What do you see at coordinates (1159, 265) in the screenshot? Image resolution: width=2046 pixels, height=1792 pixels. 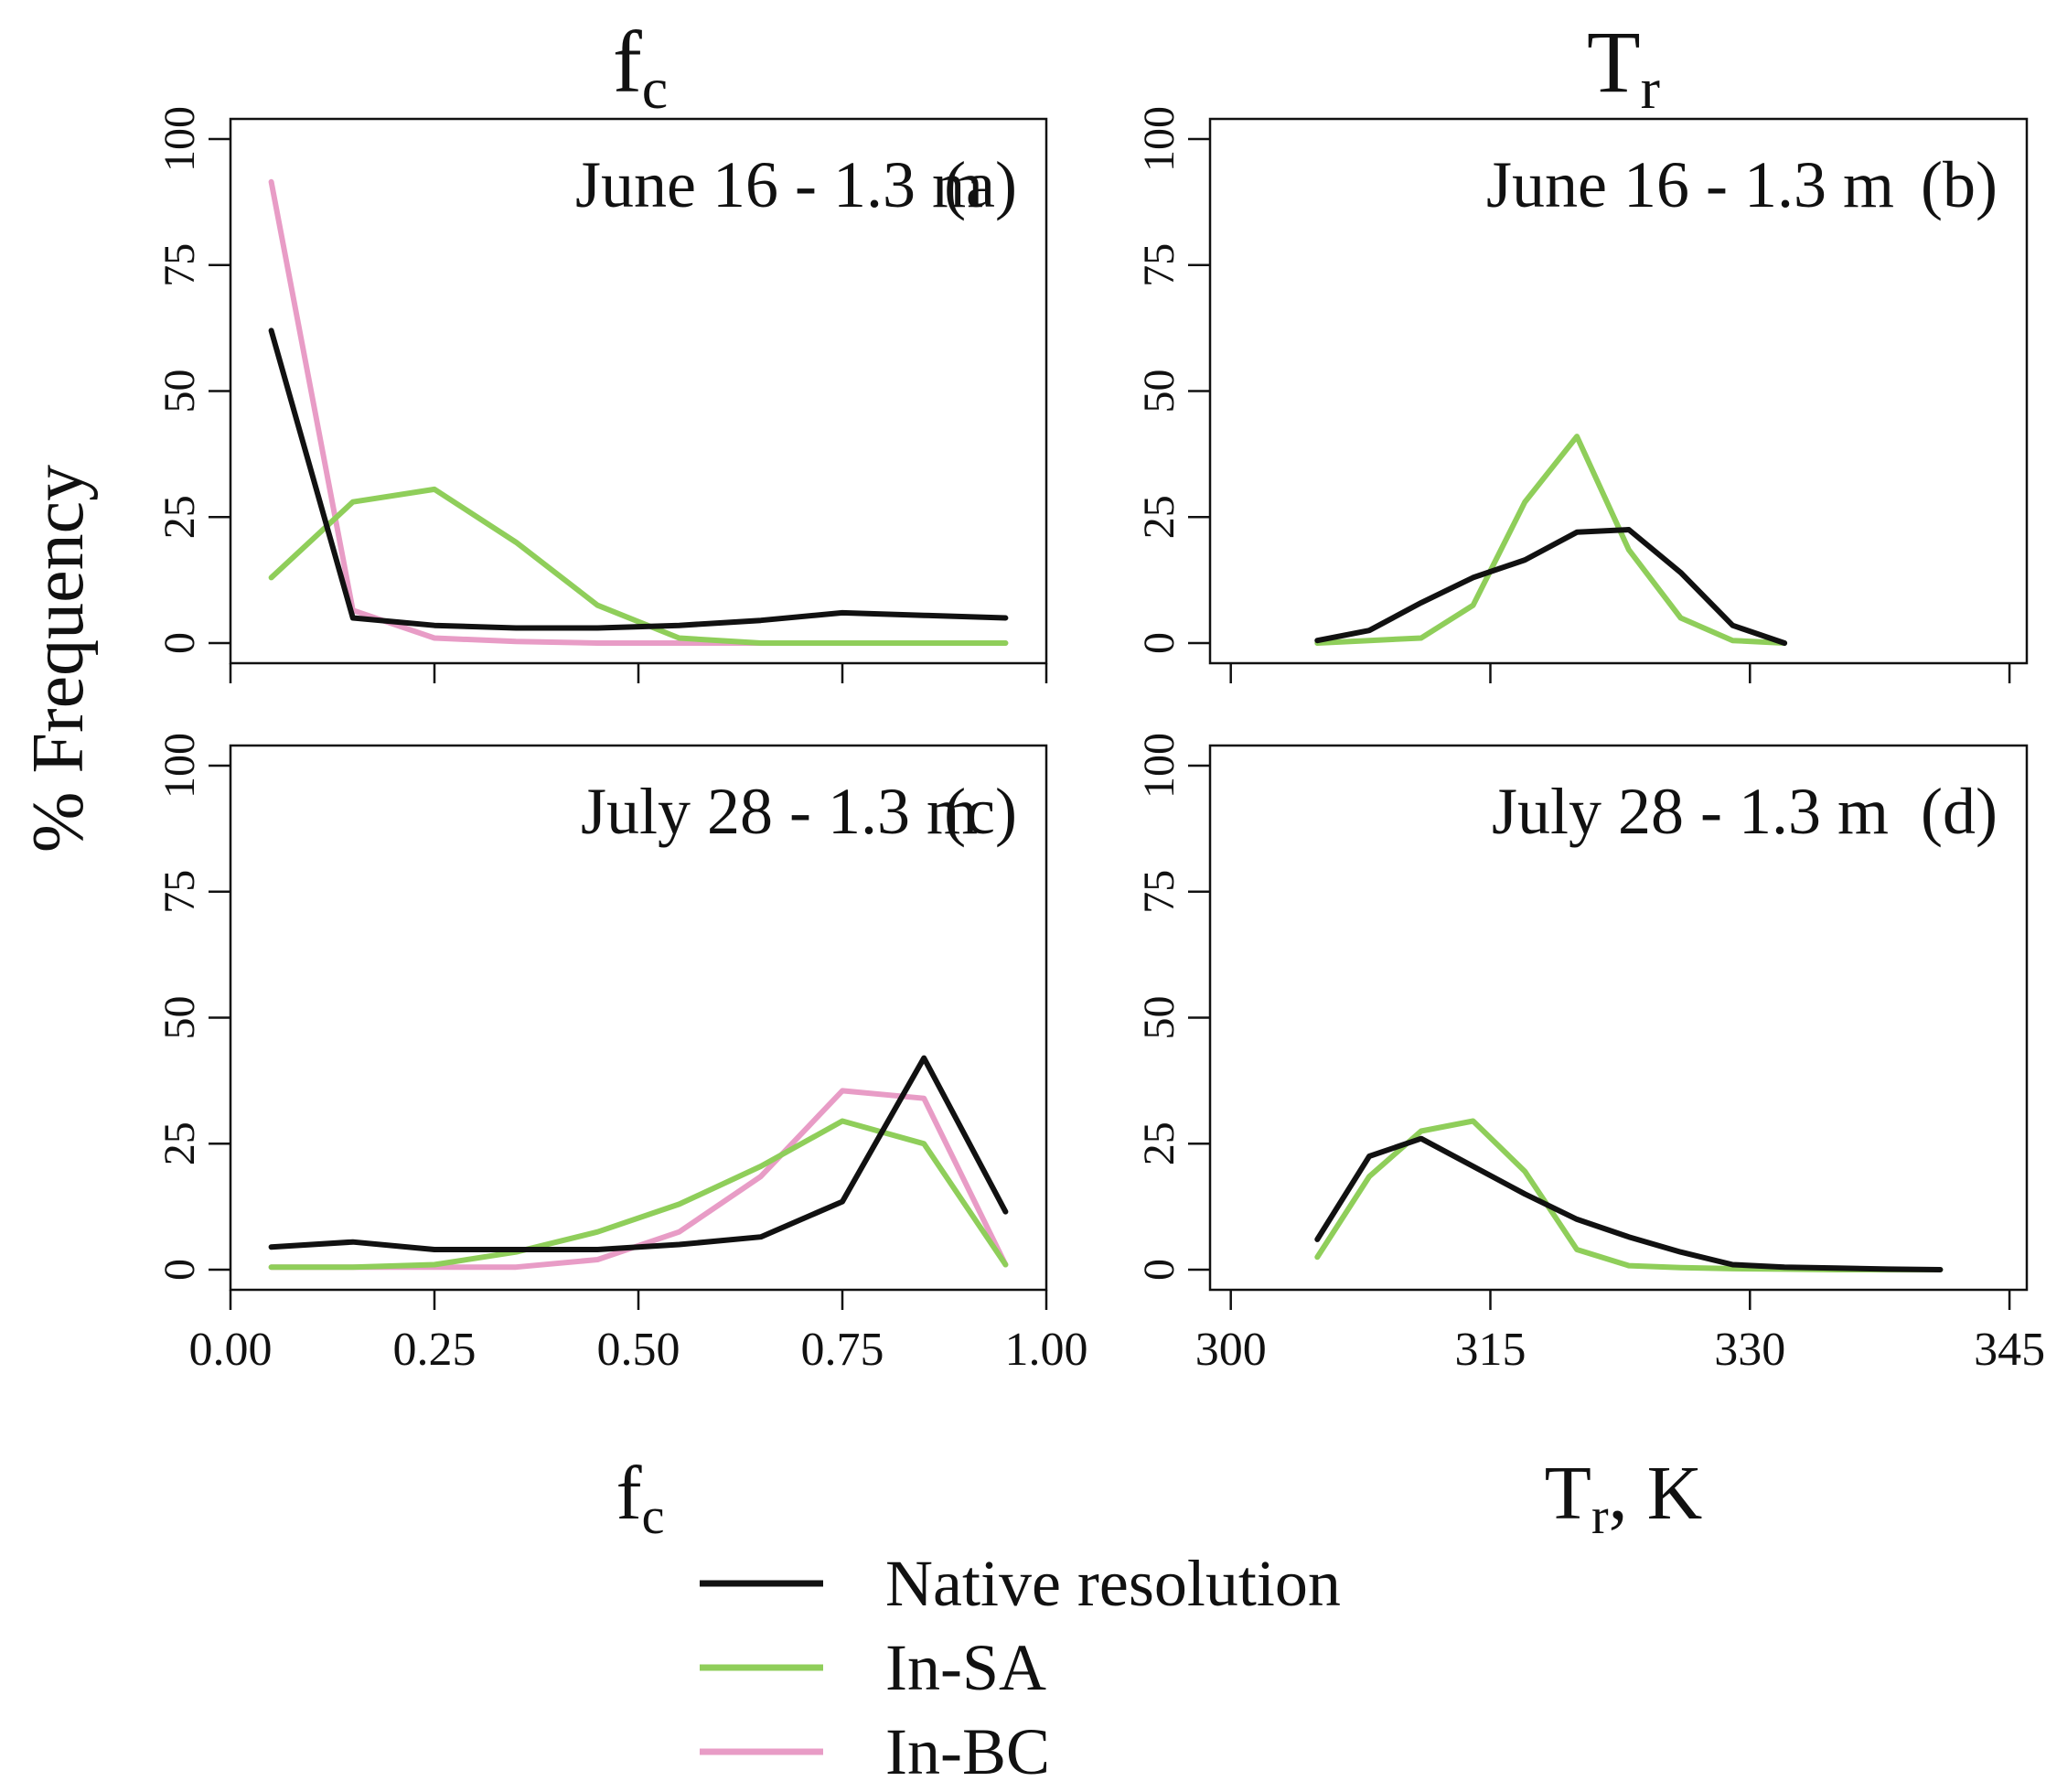 I see `y-tick-label-b-3: 75` at bounding box center [1159, 265].